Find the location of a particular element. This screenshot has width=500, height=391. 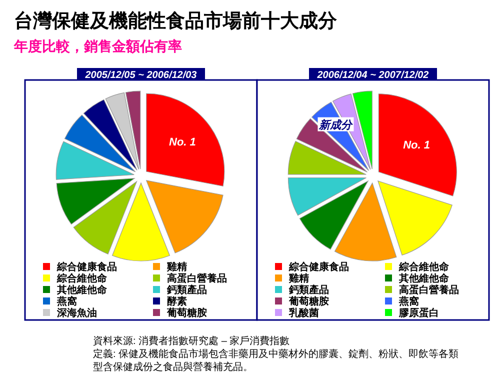

legend-label: 酵素 is located at coordinates (177, 302).